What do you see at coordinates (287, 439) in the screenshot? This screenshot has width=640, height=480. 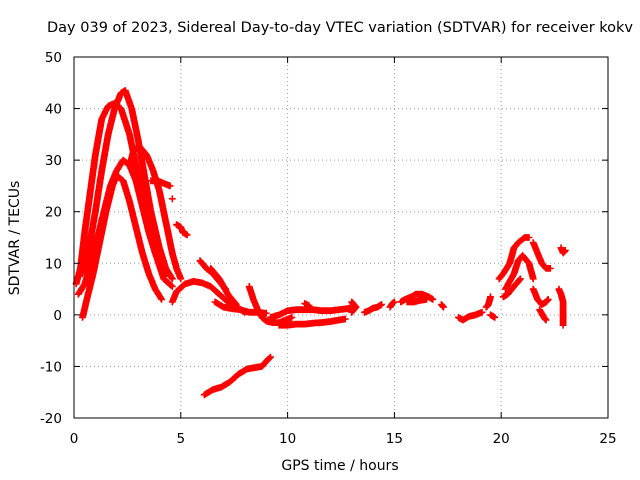 I see `x-tick-label: 10` at bounding box center [287, 439].